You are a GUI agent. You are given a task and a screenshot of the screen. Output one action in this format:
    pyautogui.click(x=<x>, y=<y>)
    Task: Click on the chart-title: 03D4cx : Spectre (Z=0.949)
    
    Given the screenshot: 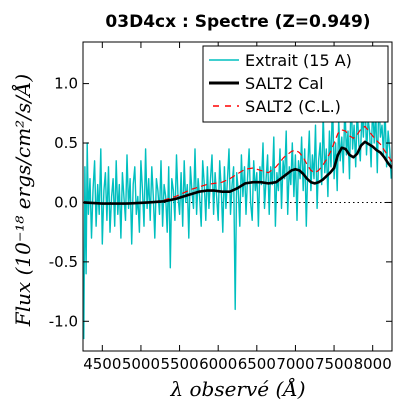 What is the action you would take?
    pyautogui.click(x=237, y=22)
    